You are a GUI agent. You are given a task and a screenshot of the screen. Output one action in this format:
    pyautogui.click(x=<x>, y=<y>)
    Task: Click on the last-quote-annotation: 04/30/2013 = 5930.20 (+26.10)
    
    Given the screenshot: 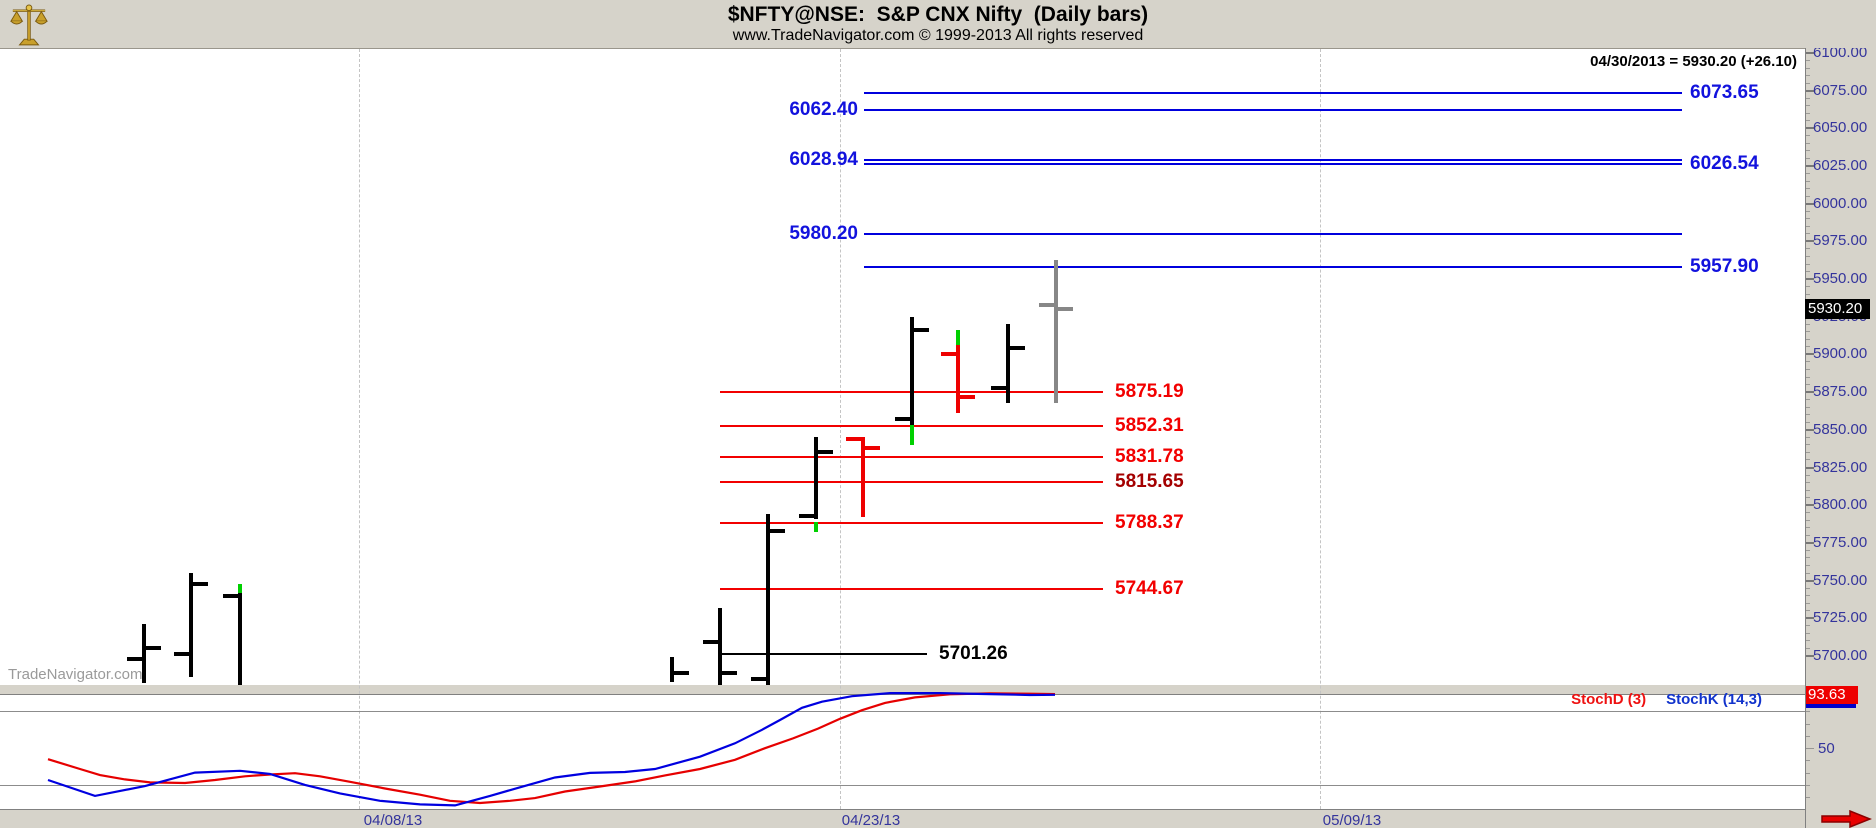 What is the action you would take?
    pyautogui.click(x=1693, y=61)
    